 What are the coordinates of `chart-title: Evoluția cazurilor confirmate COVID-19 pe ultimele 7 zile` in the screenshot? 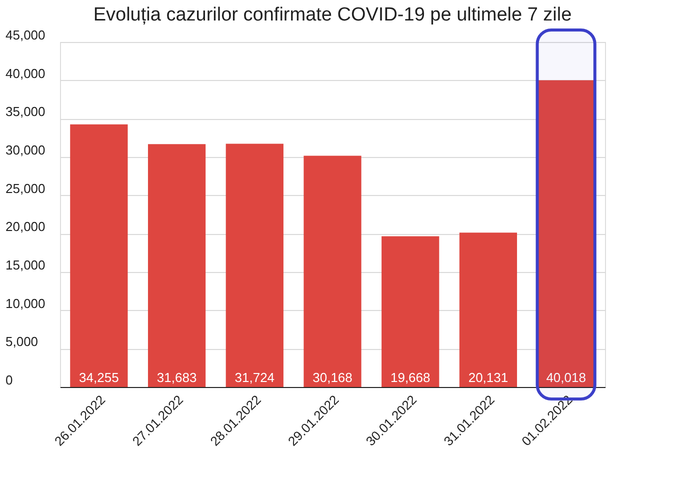 It's located at (332, 15).